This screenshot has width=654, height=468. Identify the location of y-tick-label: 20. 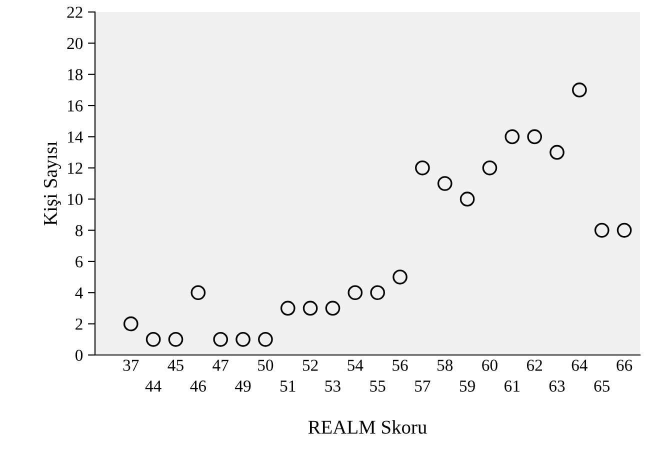
(75, 44).